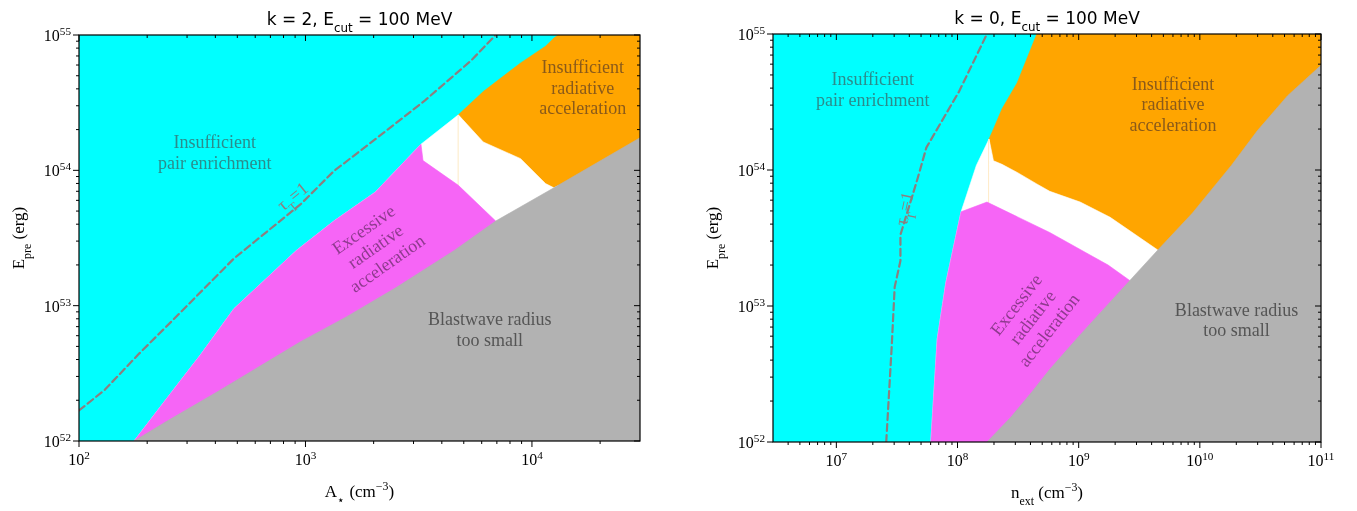  Describe the element at coordinates (359, 493) in the screenshot. I see `x-axis-title: A$_{⋆}$ (cm$^{−3}$)` at that location.